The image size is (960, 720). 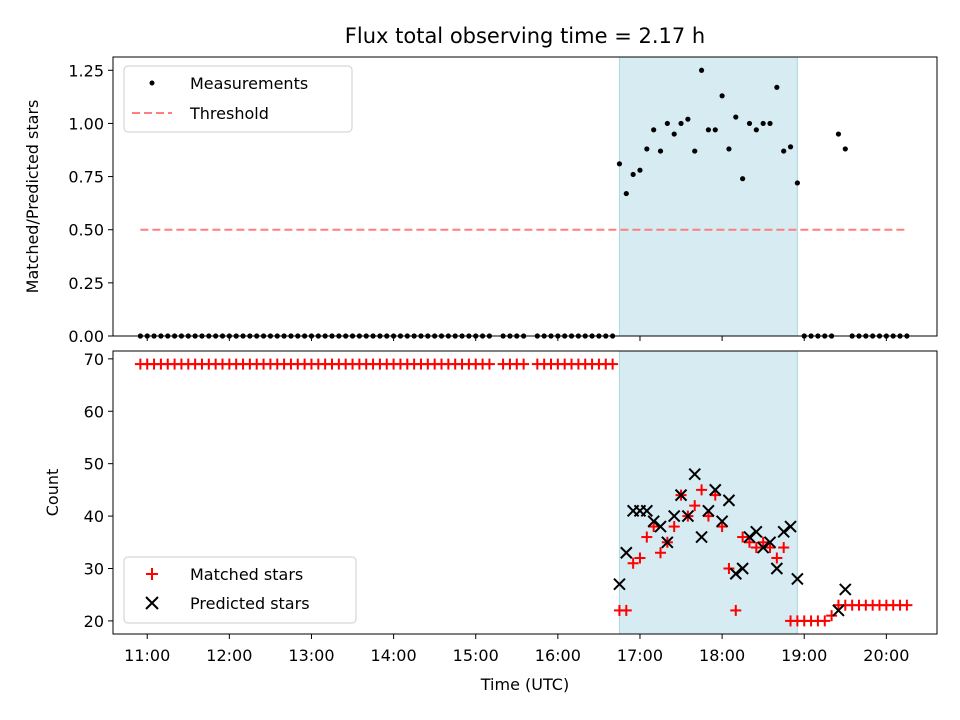 I want to click on top-y-tick-label: 0.50, so click(x=86, y=230).